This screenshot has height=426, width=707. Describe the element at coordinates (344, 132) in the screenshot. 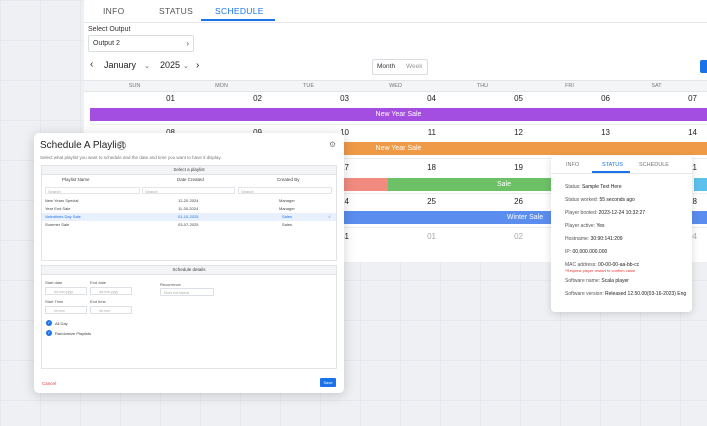

I see `date-cell: 10` at that location.